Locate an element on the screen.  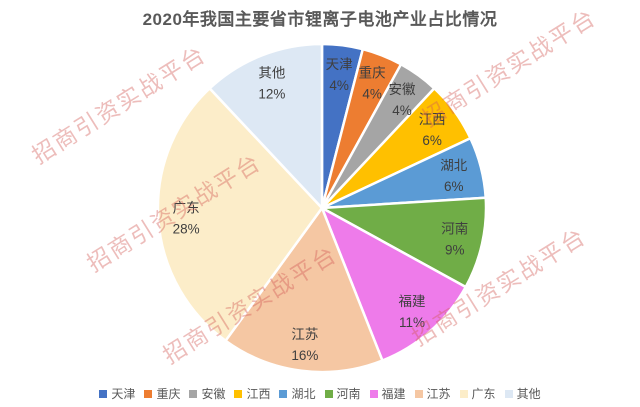
legend-item-福建: 福建 is located at coordinates (387, 394).